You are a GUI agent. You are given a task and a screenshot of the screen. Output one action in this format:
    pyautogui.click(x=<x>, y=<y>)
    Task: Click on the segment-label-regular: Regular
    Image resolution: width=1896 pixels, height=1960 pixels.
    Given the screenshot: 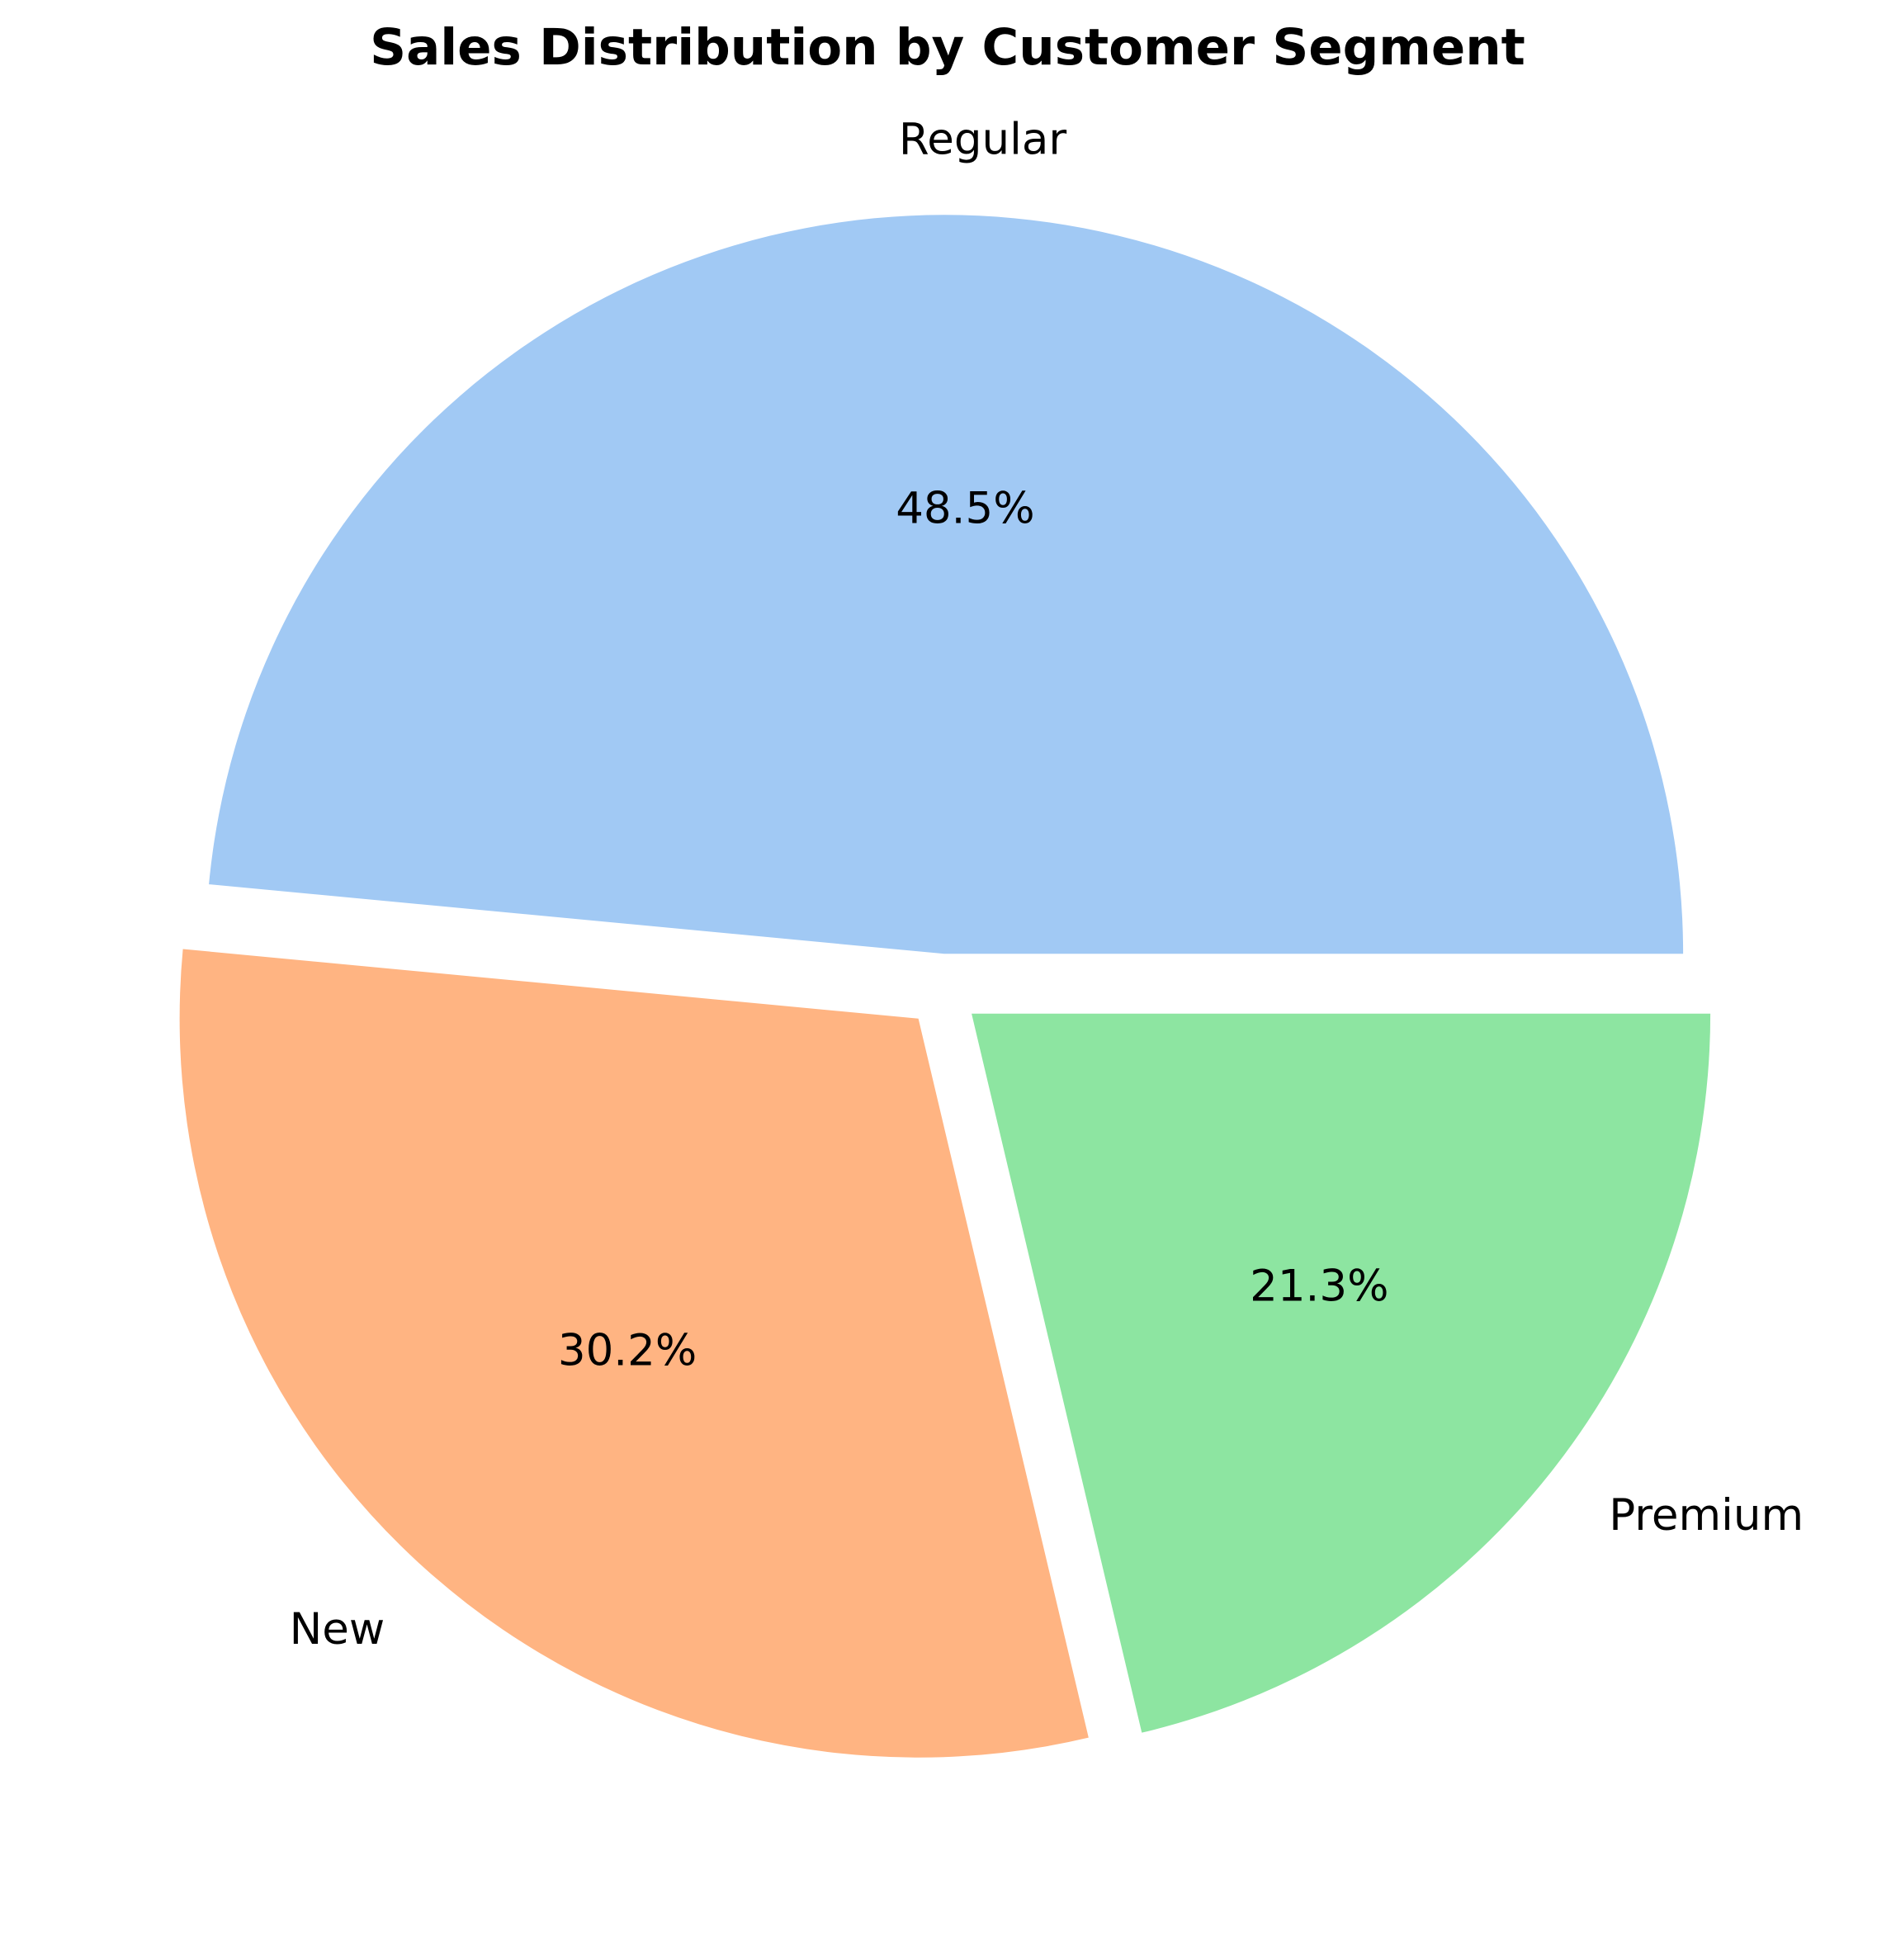 What is the action you would take?
    pyautogui.click(x=982, y=140)
    